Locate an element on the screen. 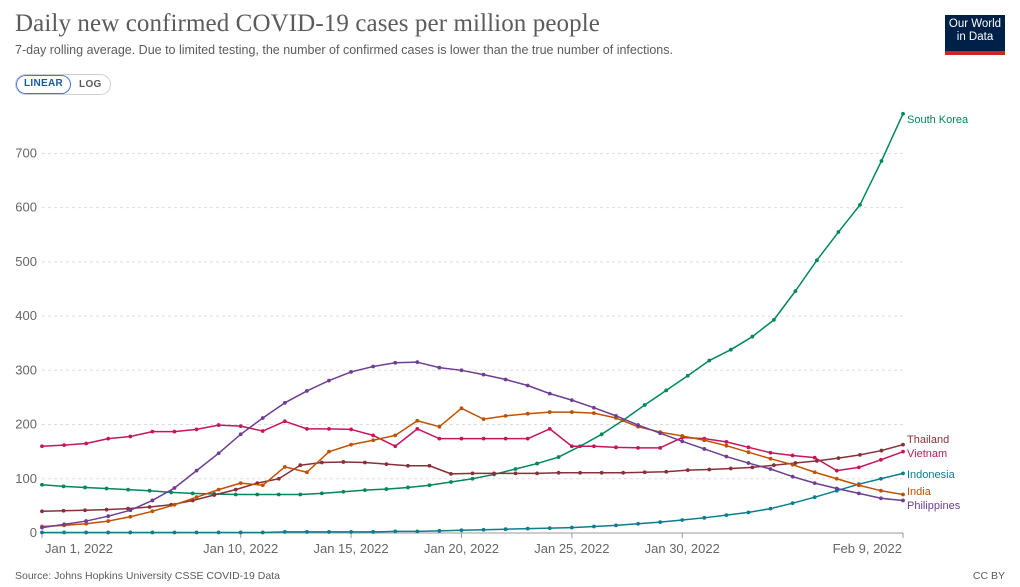 This screenshot has height=587, width=1020. log-scale-button: LOG is located at coordinates (90, 84).